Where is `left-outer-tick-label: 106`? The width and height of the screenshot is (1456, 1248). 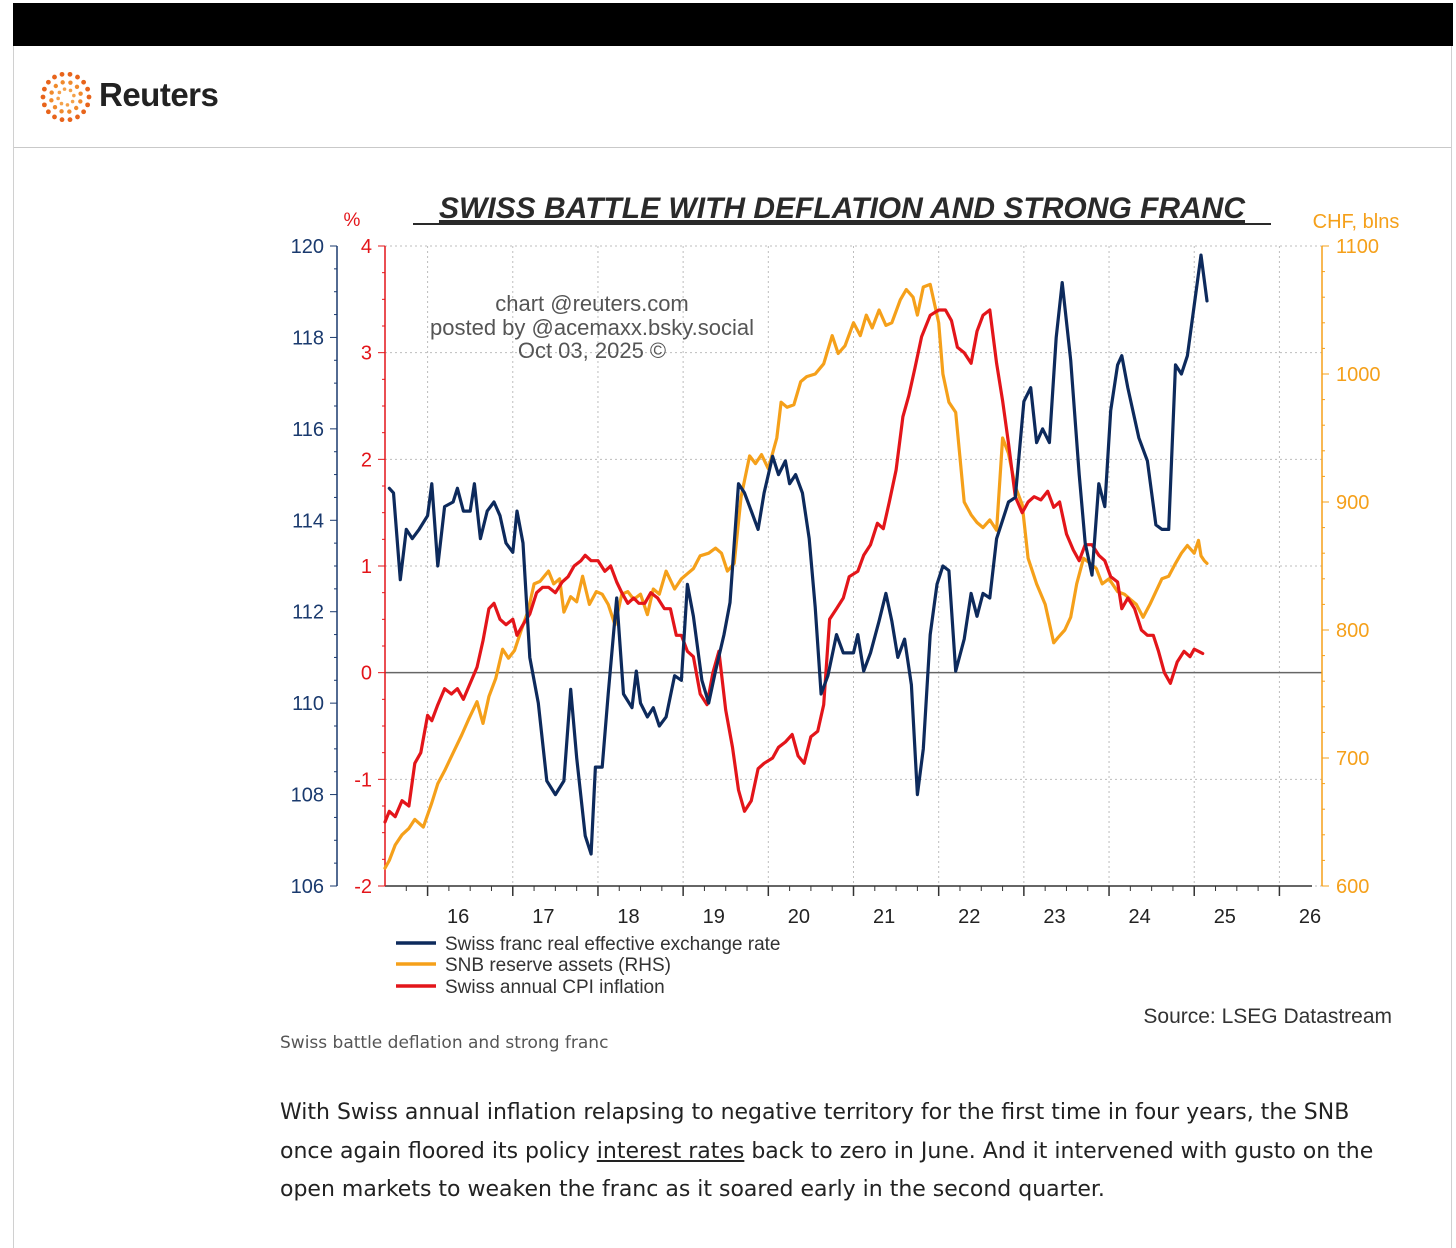
left-outer-tick-label: 106 is located at coordinates (307, 887).